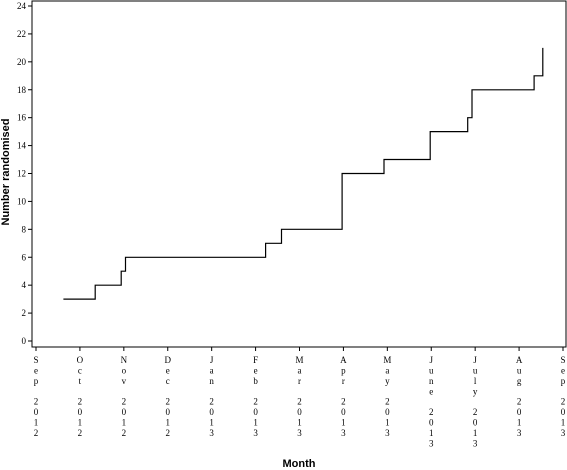  I want to click on y-tick-label: 24, so click(22, 6).